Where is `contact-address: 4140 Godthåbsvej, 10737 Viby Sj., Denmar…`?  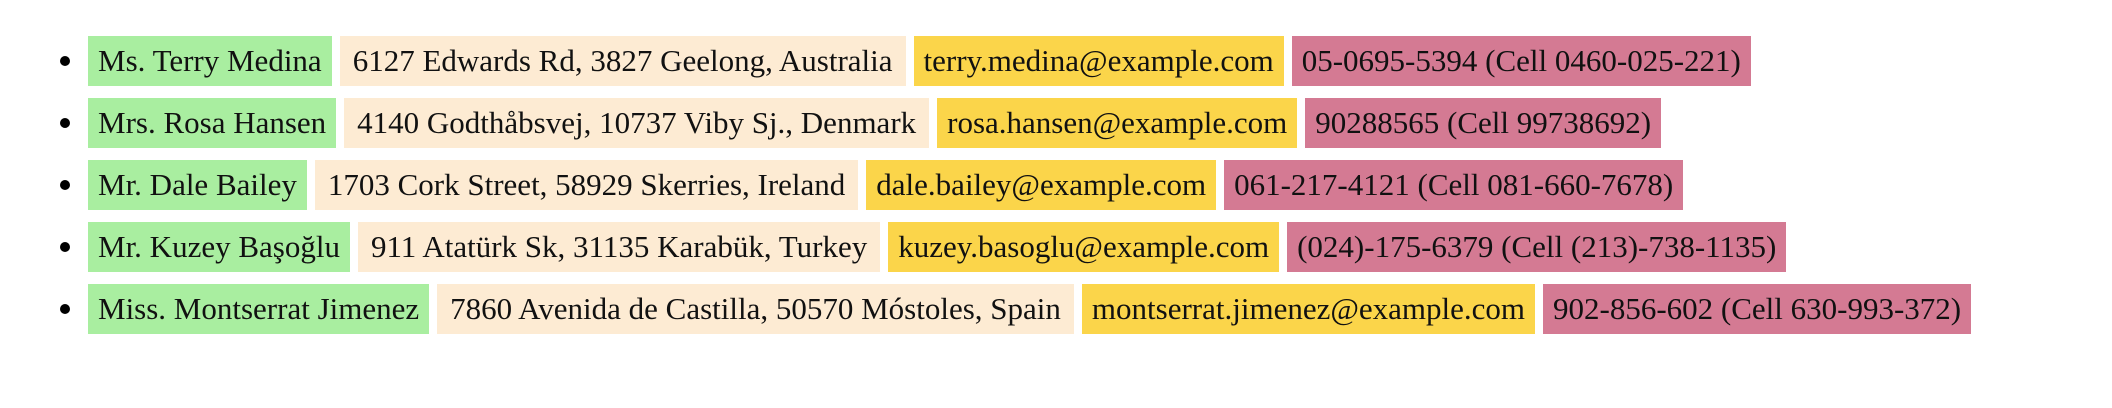 contact-address: 4140 Godthåbsvej, 10737 Viby Sj., Denmar… is located at coordinates (637, 123).